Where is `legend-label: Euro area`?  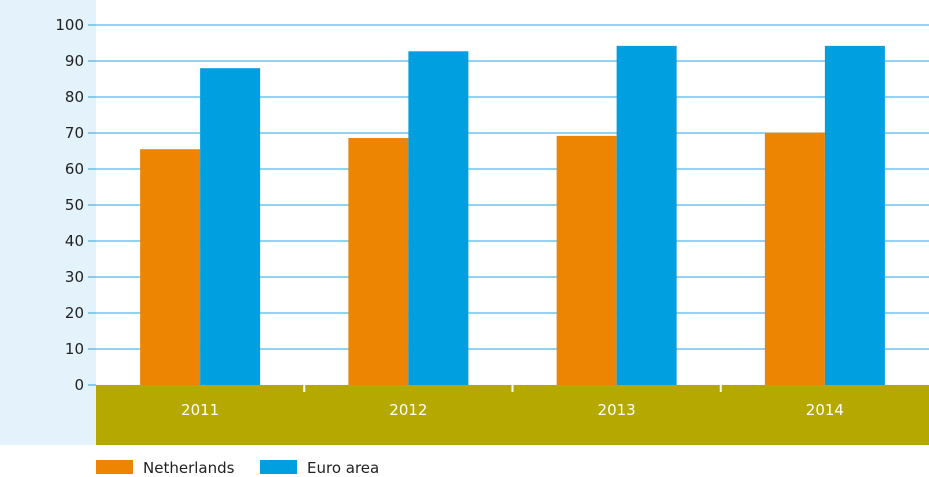 legend-label: Euro area is located at coordinates (343, 468).